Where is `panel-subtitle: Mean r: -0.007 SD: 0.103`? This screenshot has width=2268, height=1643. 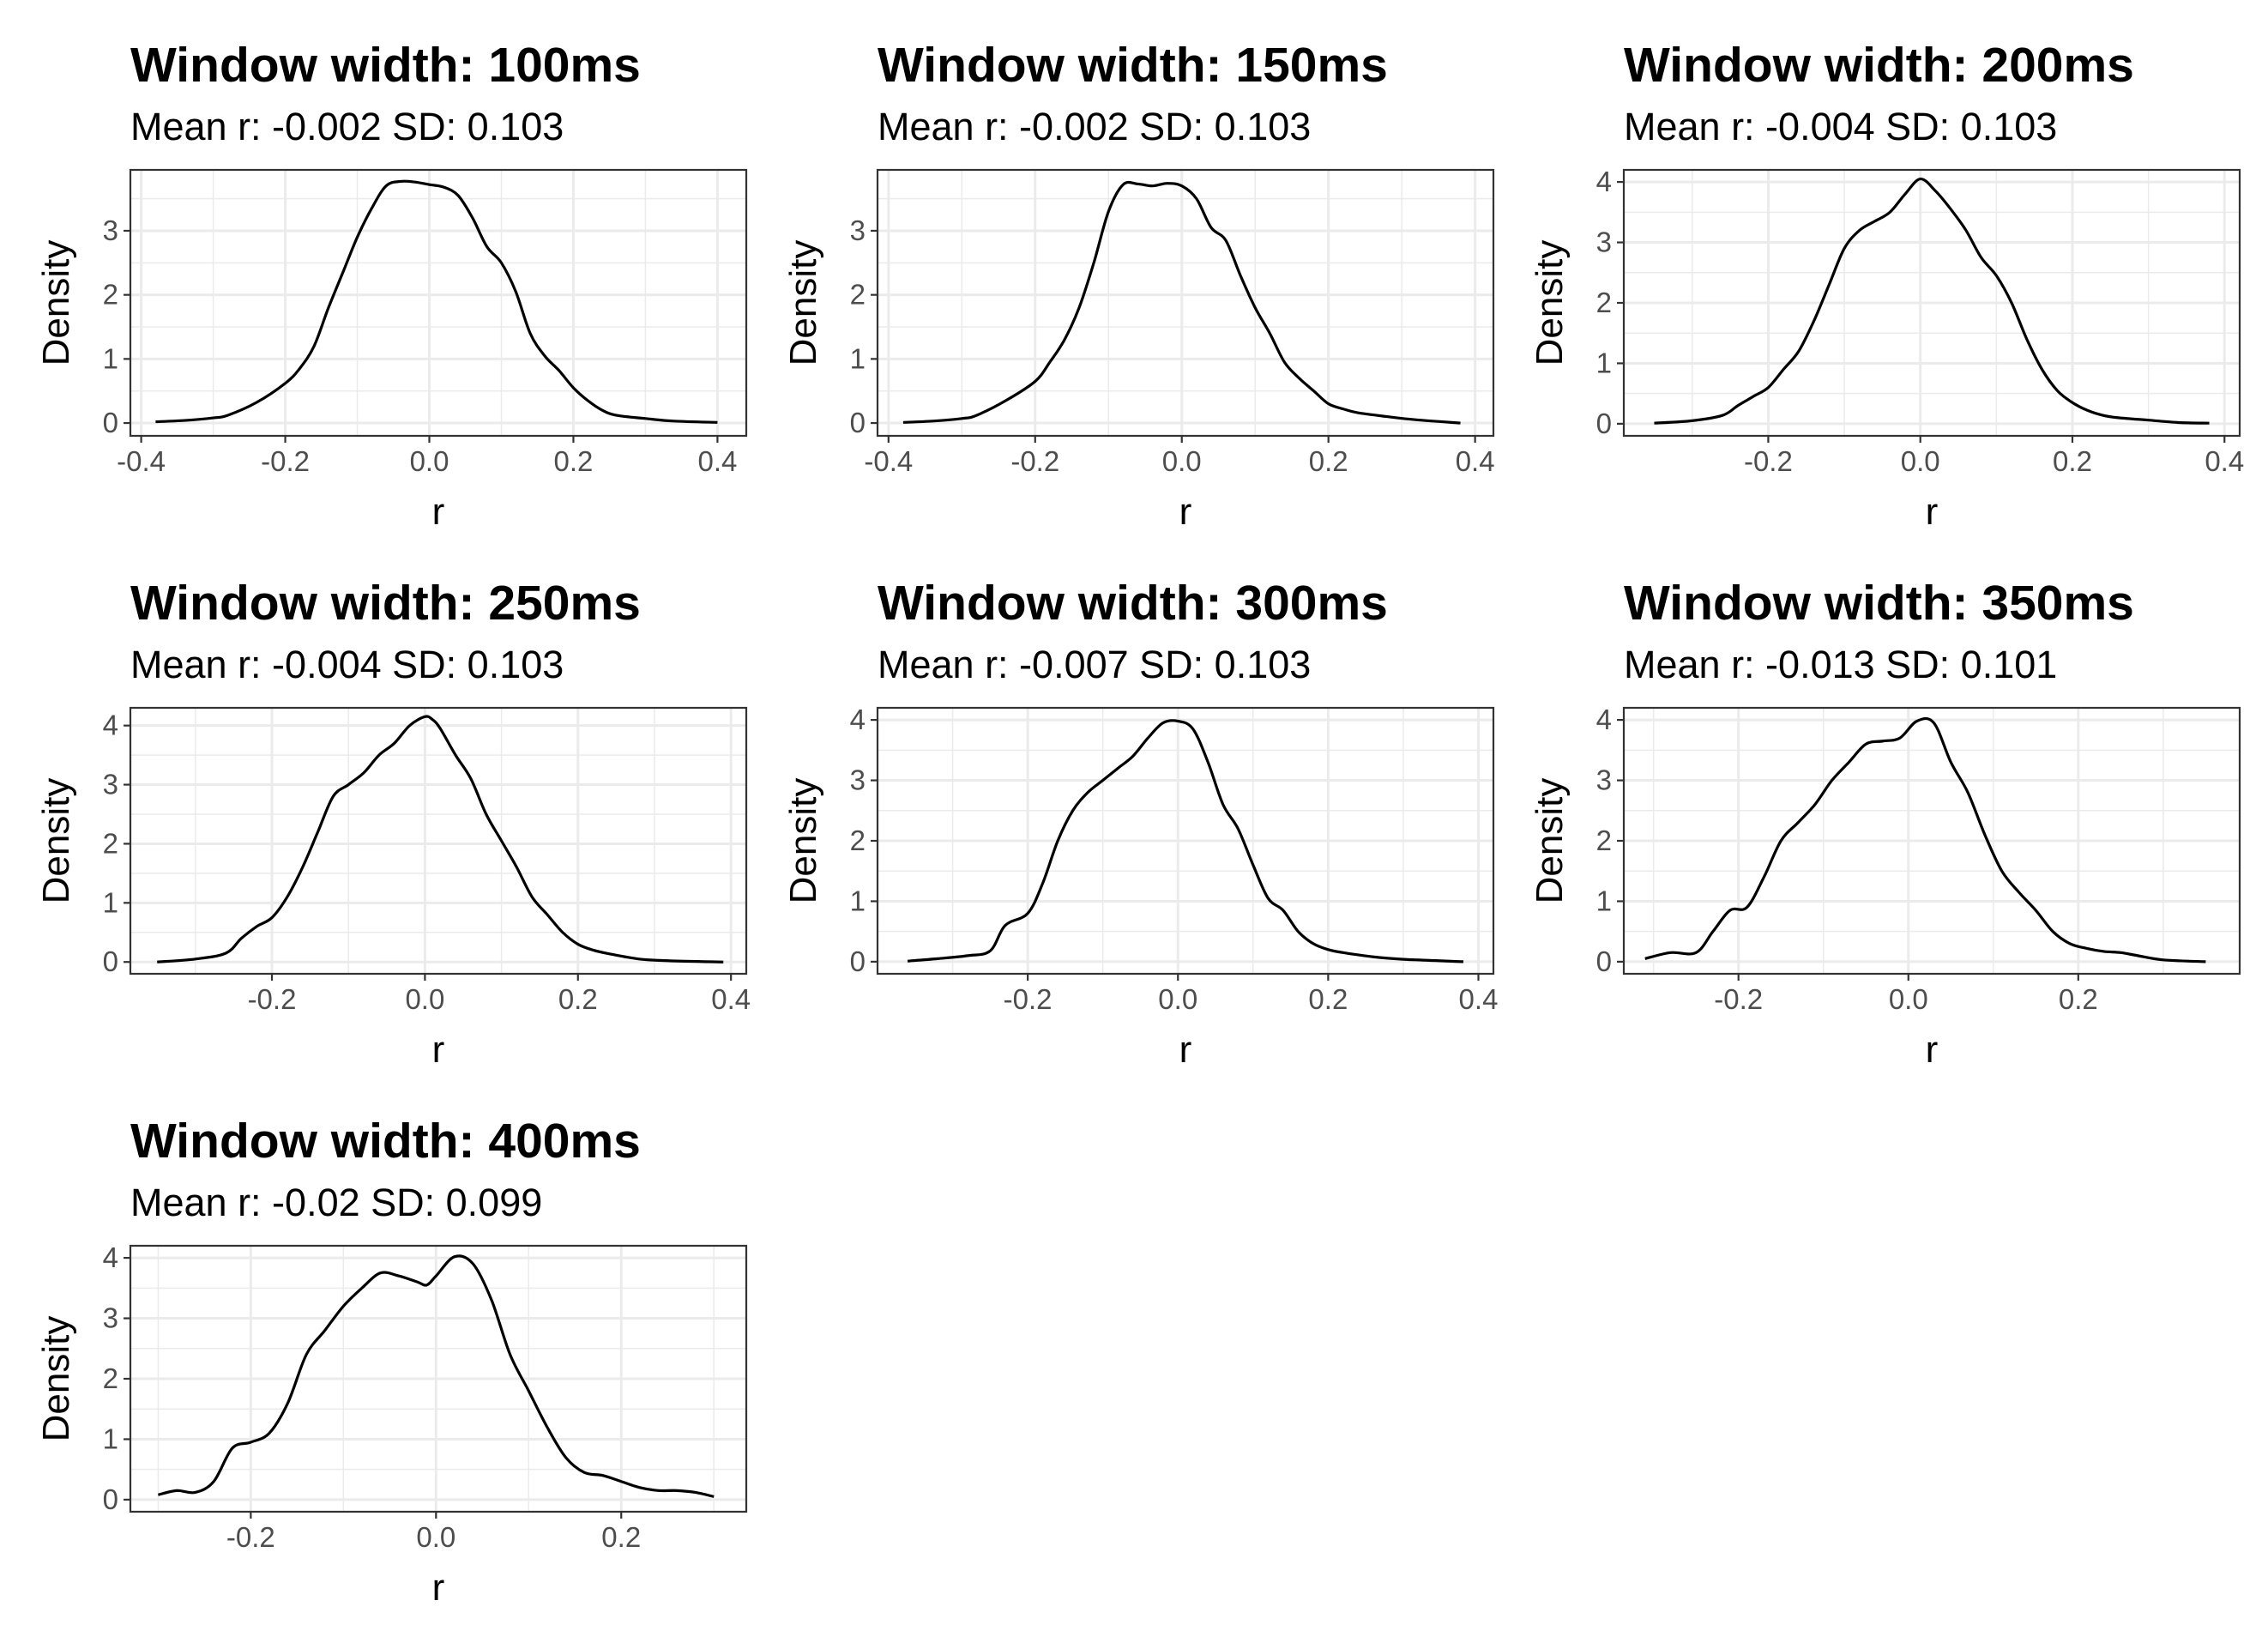
panel-subtitle: Mean r: -0.007 SD: 0.103 is located at coordinates (1095, 664).